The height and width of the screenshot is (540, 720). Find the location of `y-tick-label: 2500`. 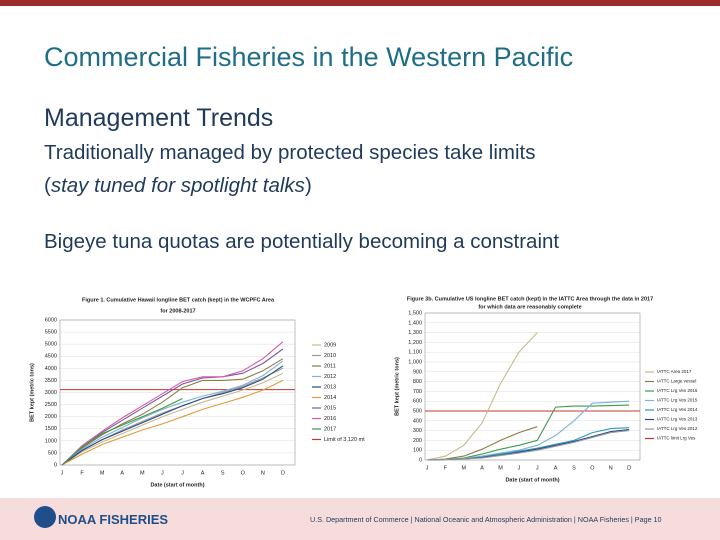

y-tick-label: 2500 is located at coordinates (51, 405).